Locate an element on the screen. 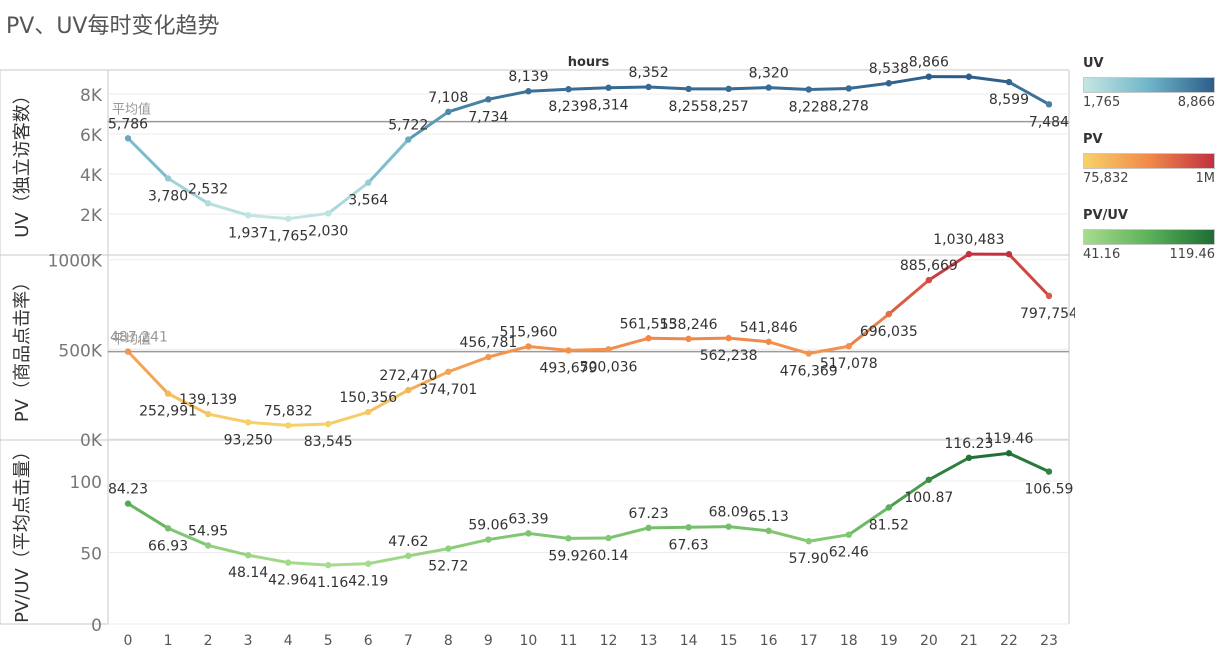 This screenshot has width=1221, height=651. data-label-uv: 8,320 is located at coordinates (769, 74).